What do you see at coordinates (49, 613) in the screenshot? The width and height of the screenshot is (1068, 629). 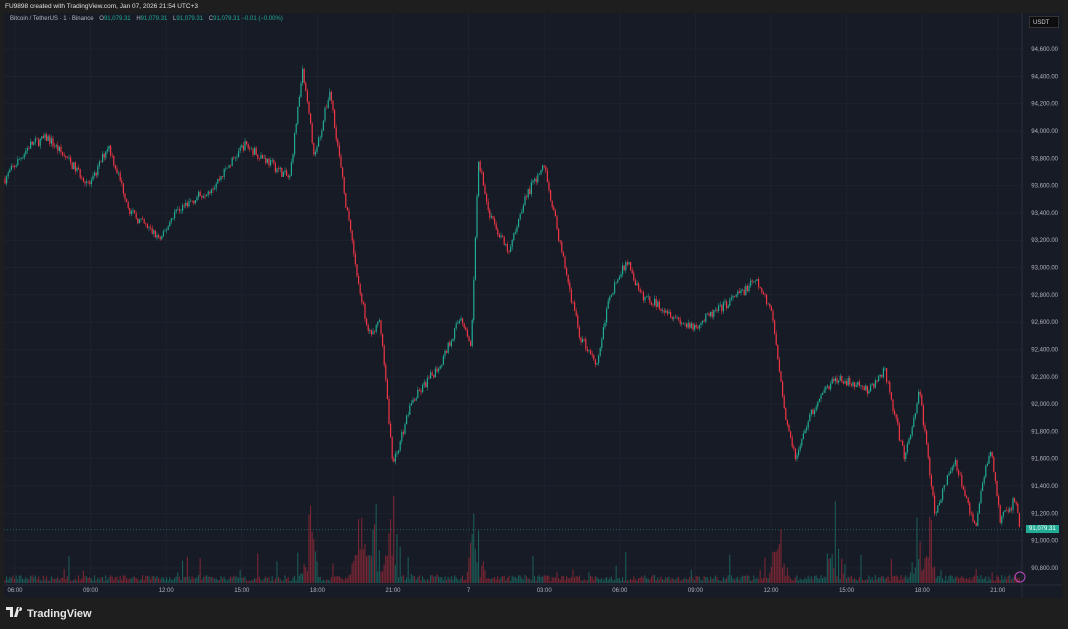 I see `tradingview-logo: TradingView` at bounding box center [49, 613].